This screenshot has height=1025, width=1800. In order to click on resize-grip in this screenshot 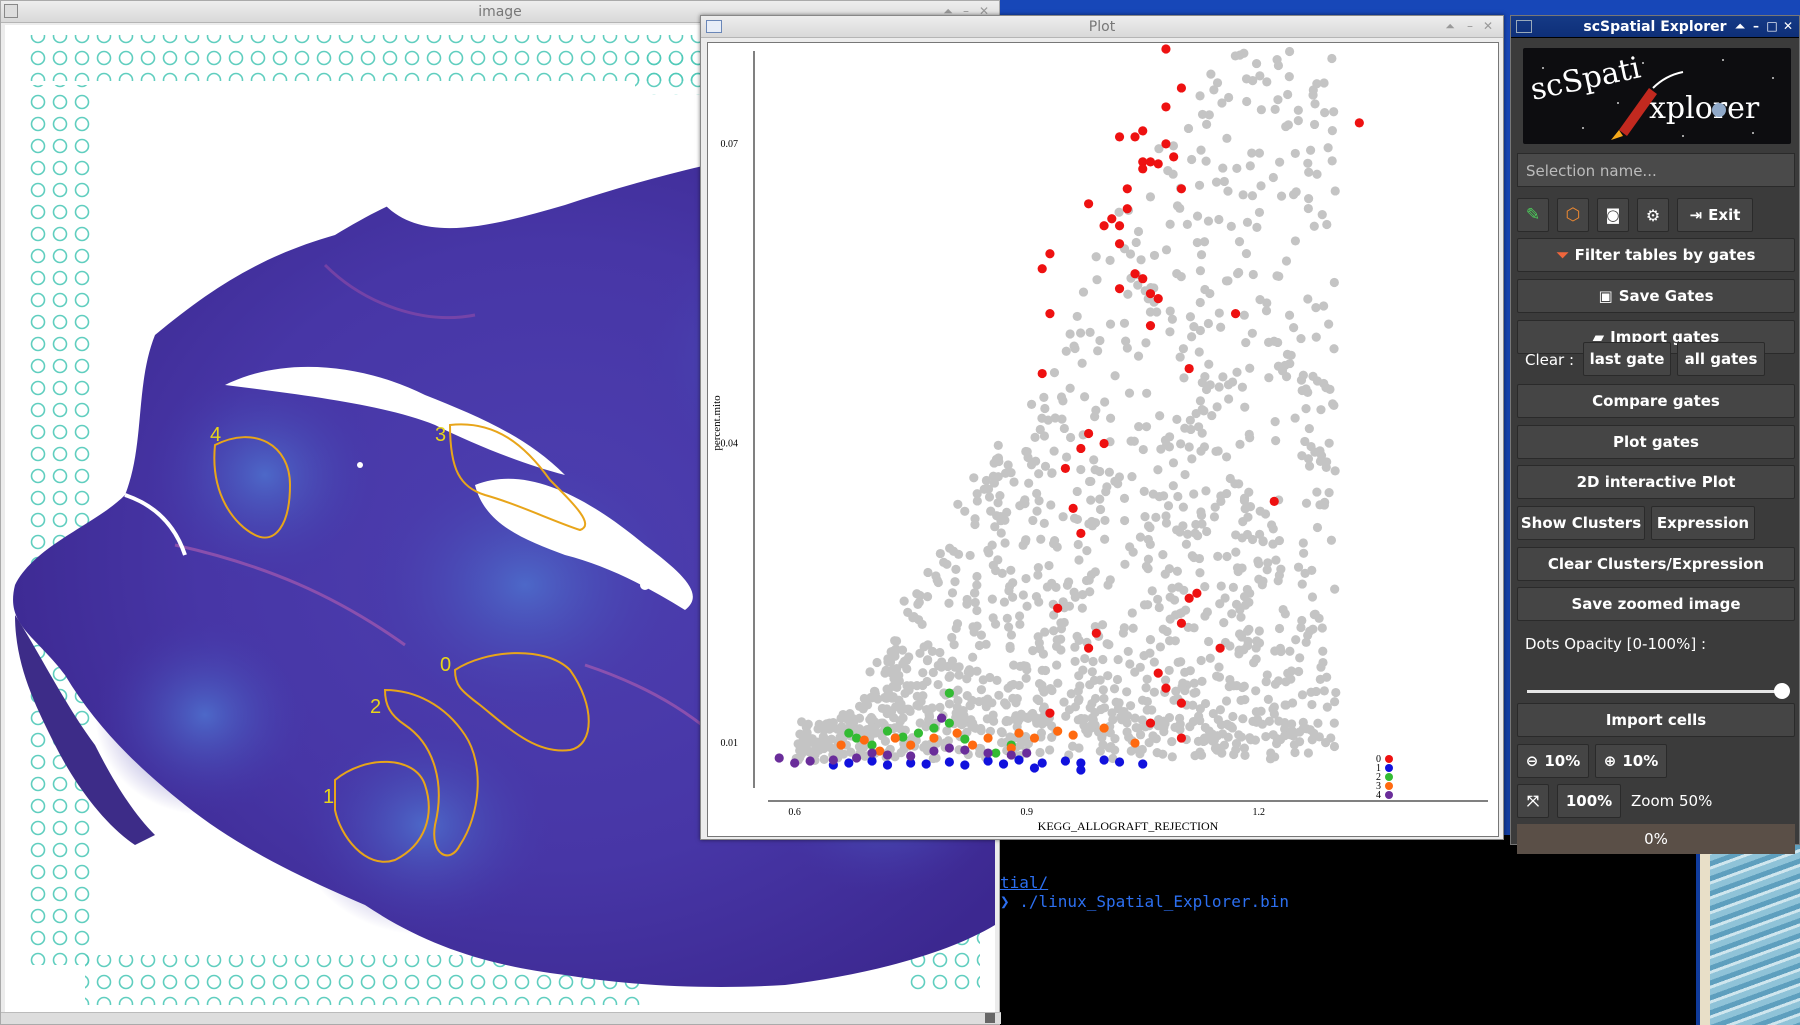, I will do `click(990, 1018)`.